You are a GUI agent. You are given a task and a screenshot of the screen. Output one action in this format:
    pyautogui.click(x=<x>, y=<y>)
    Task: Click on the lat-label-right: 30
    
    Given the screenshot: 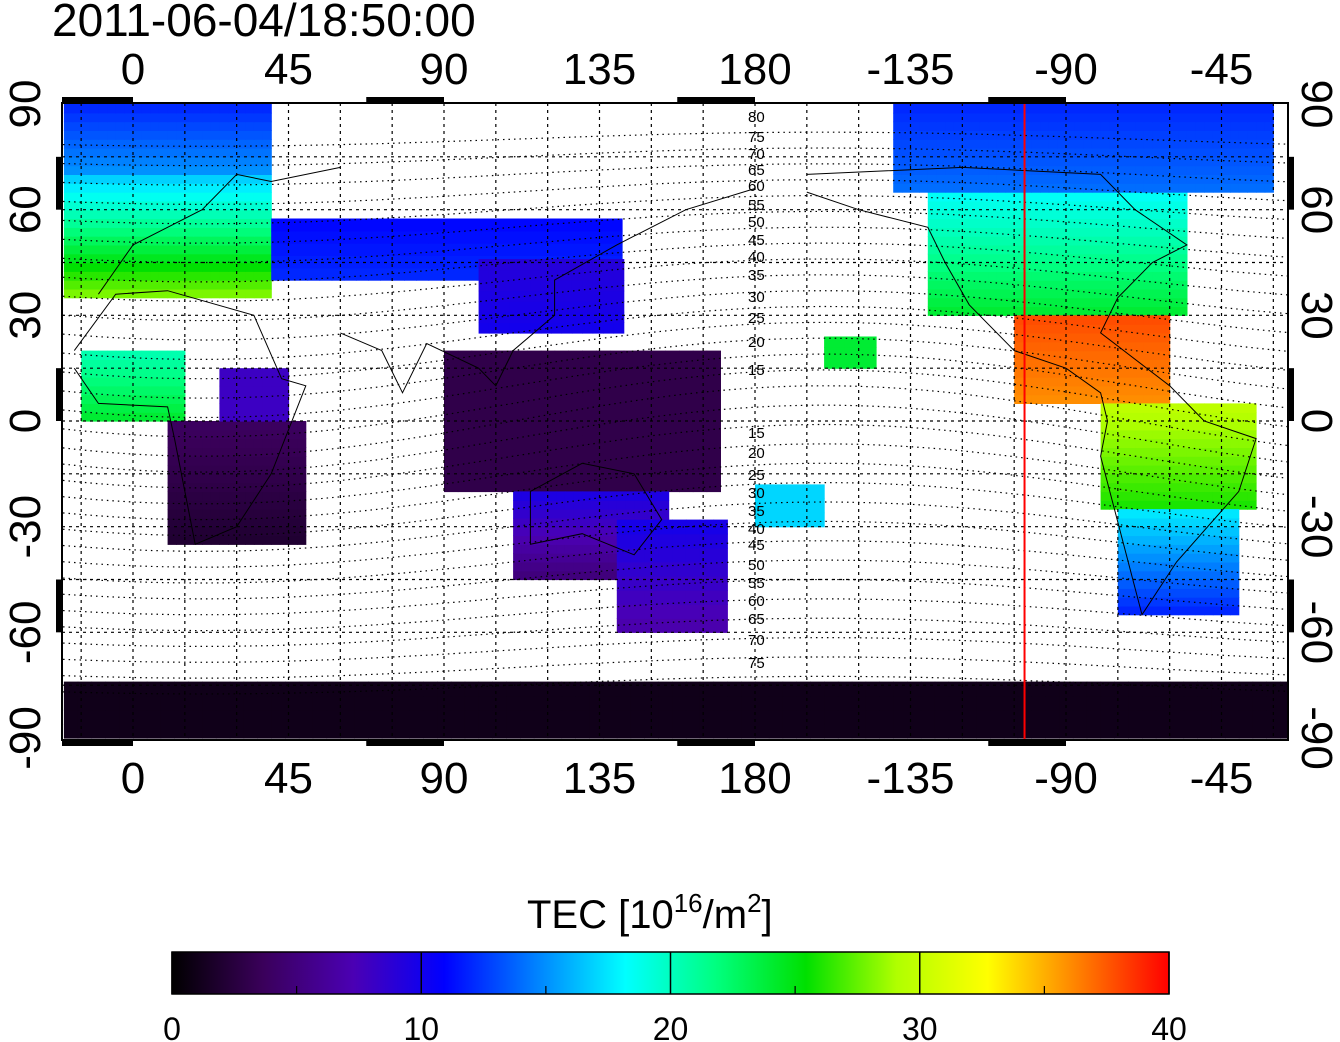 What is the action you would take?
    pyautogui.click(x=1316, y=315)
    